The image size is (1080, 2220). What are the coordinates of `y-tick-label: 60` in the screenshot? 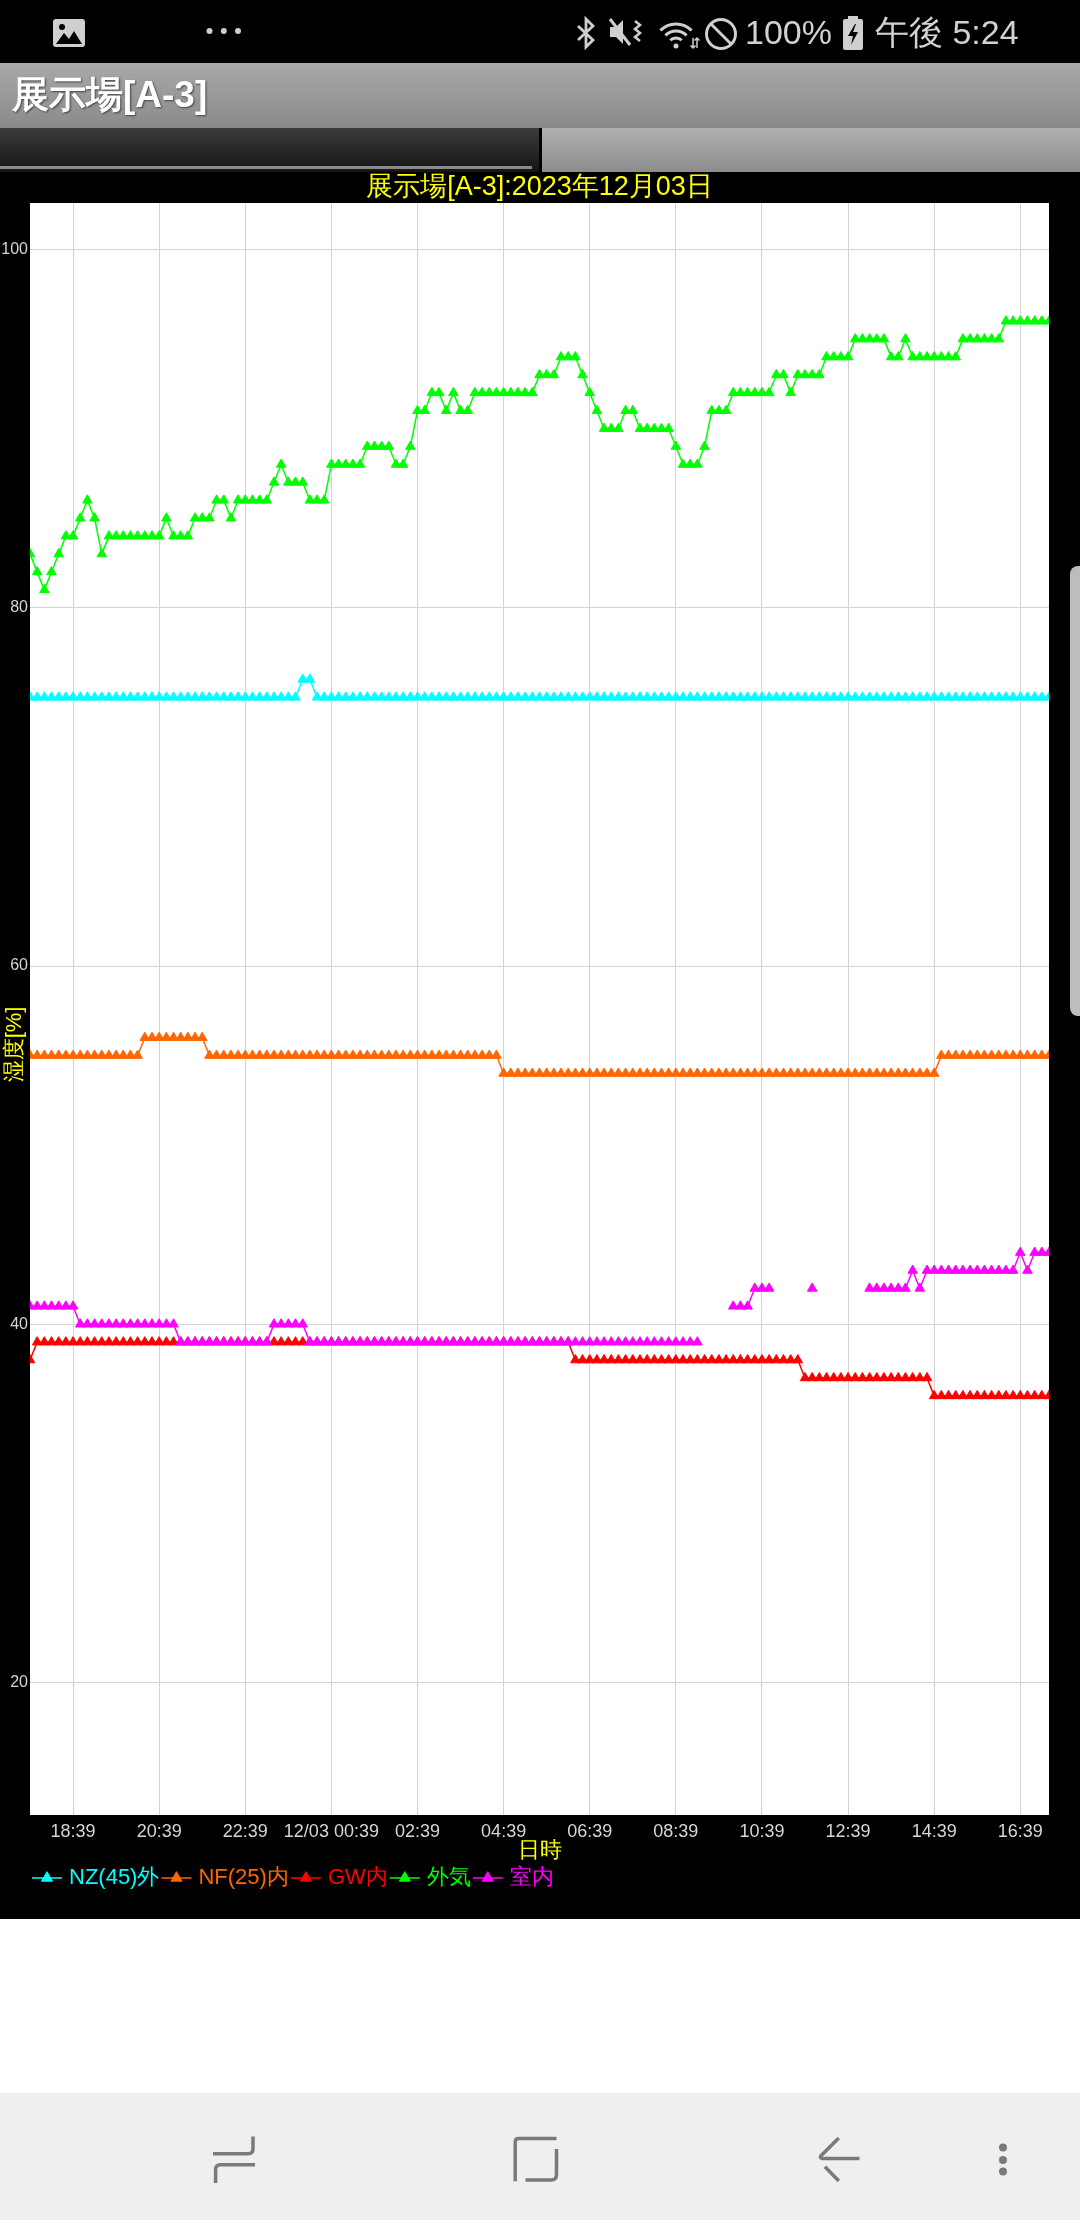 It's located at (19, 965).